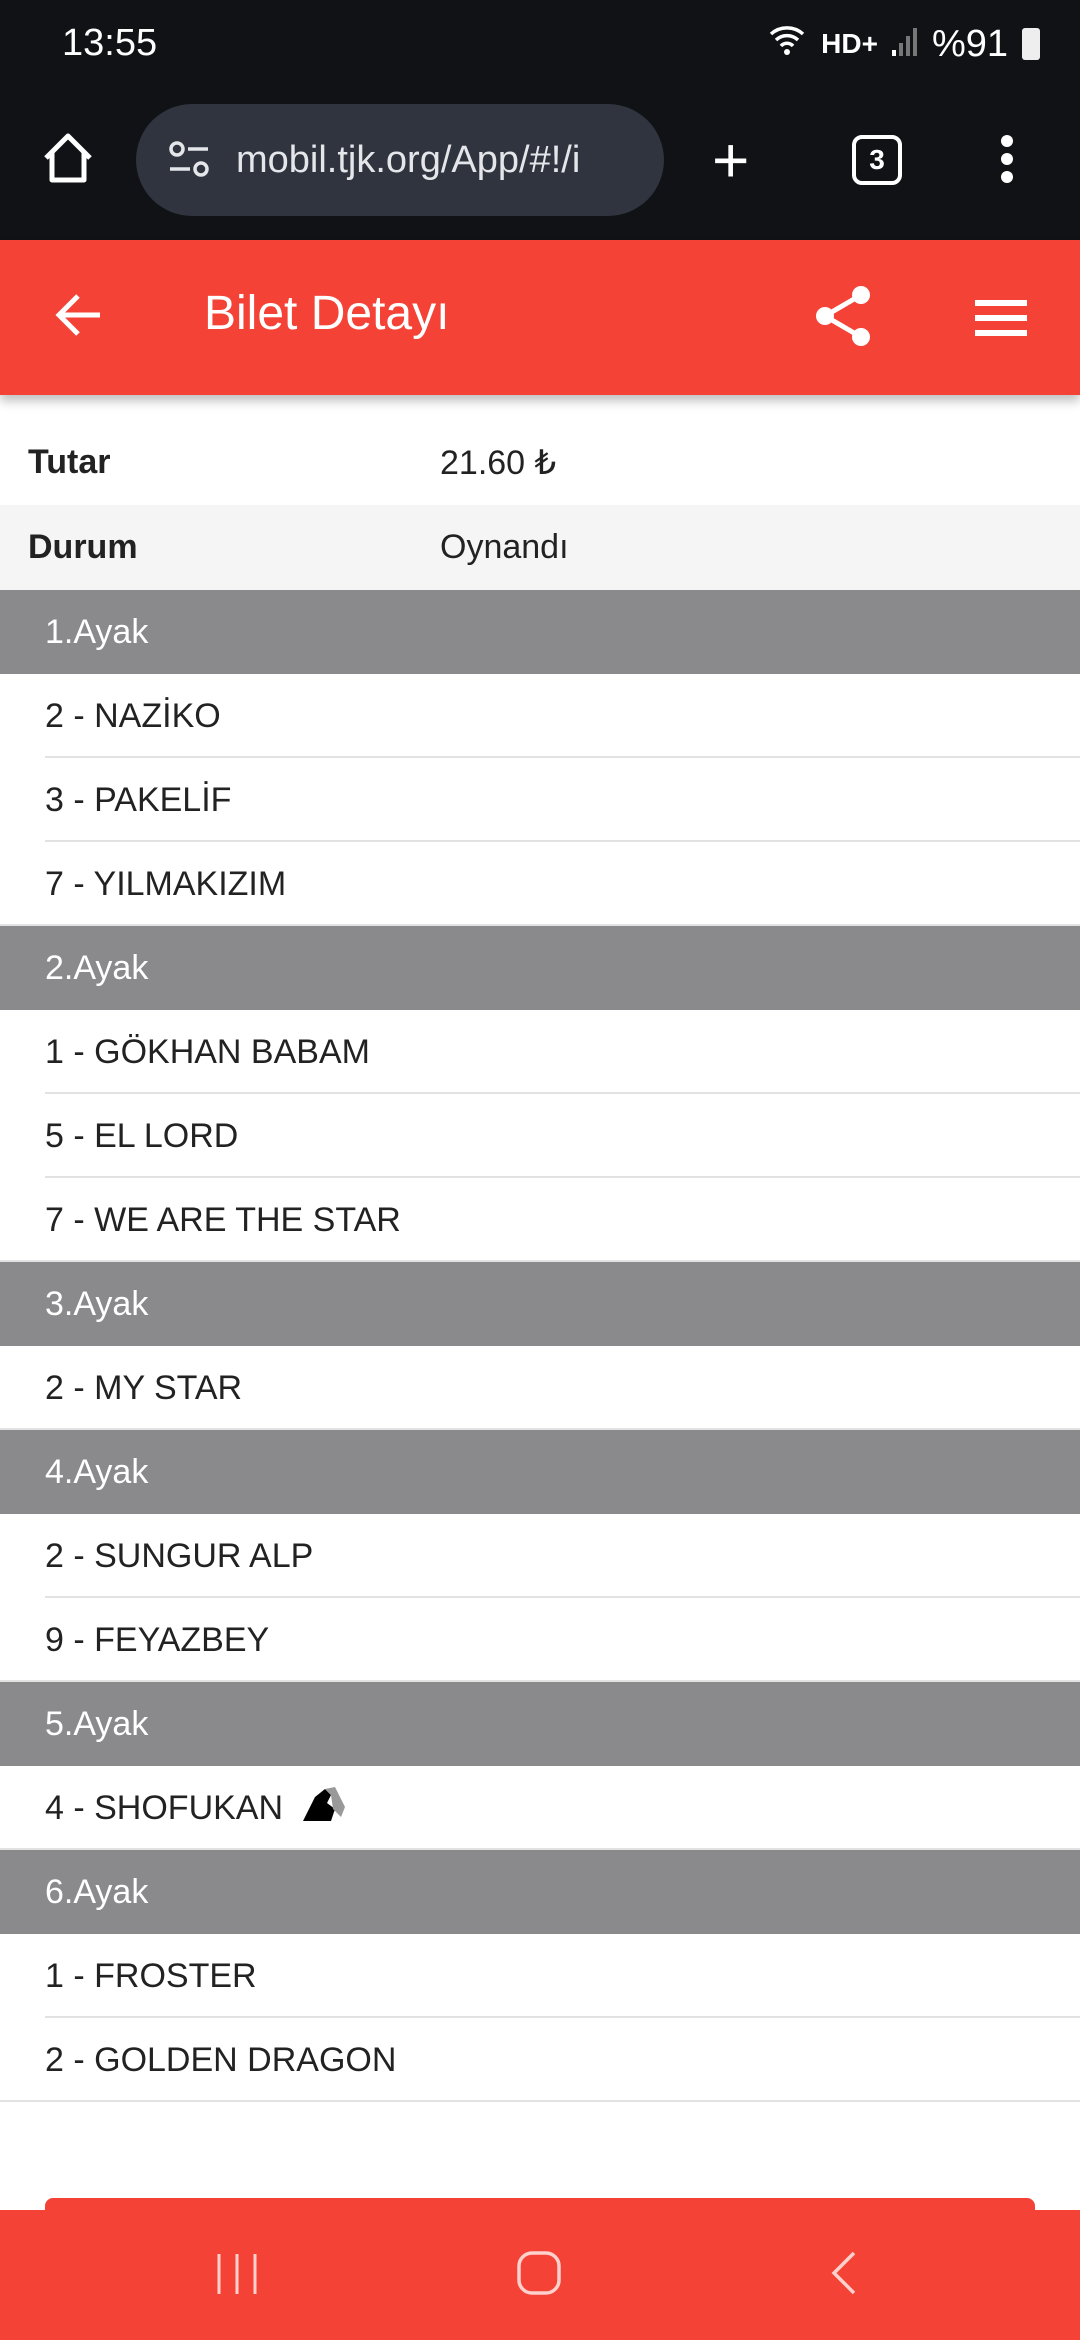 This screenshot has height=2340, width=1080. I want to click on home-button-icon, so click(539, 2273).